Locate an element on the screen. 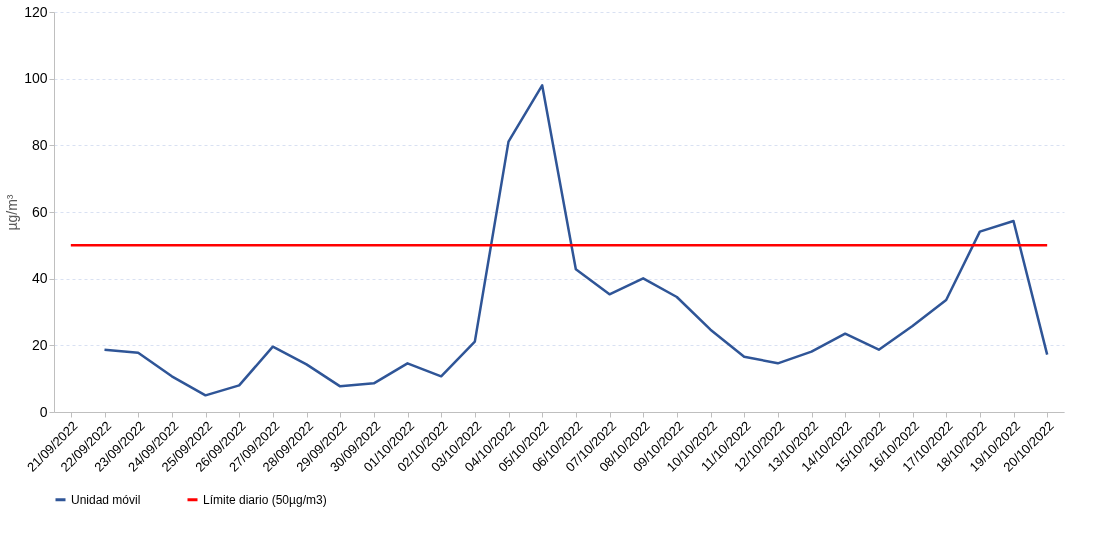 The image size is (1099, 547). y-tick-label: 20 is located at coordinates (39, 344).